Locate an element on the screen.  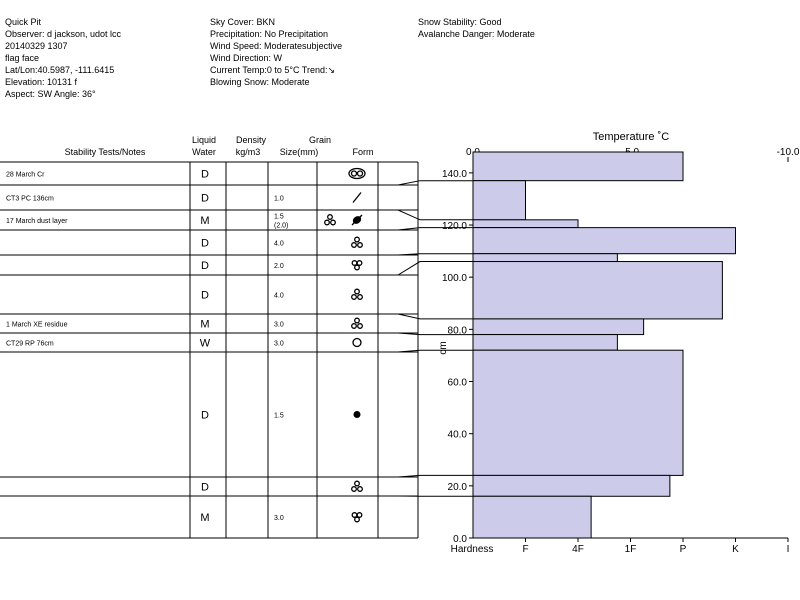
snow-stability: Snow Stability: Good is located at coordinates (460, 22).